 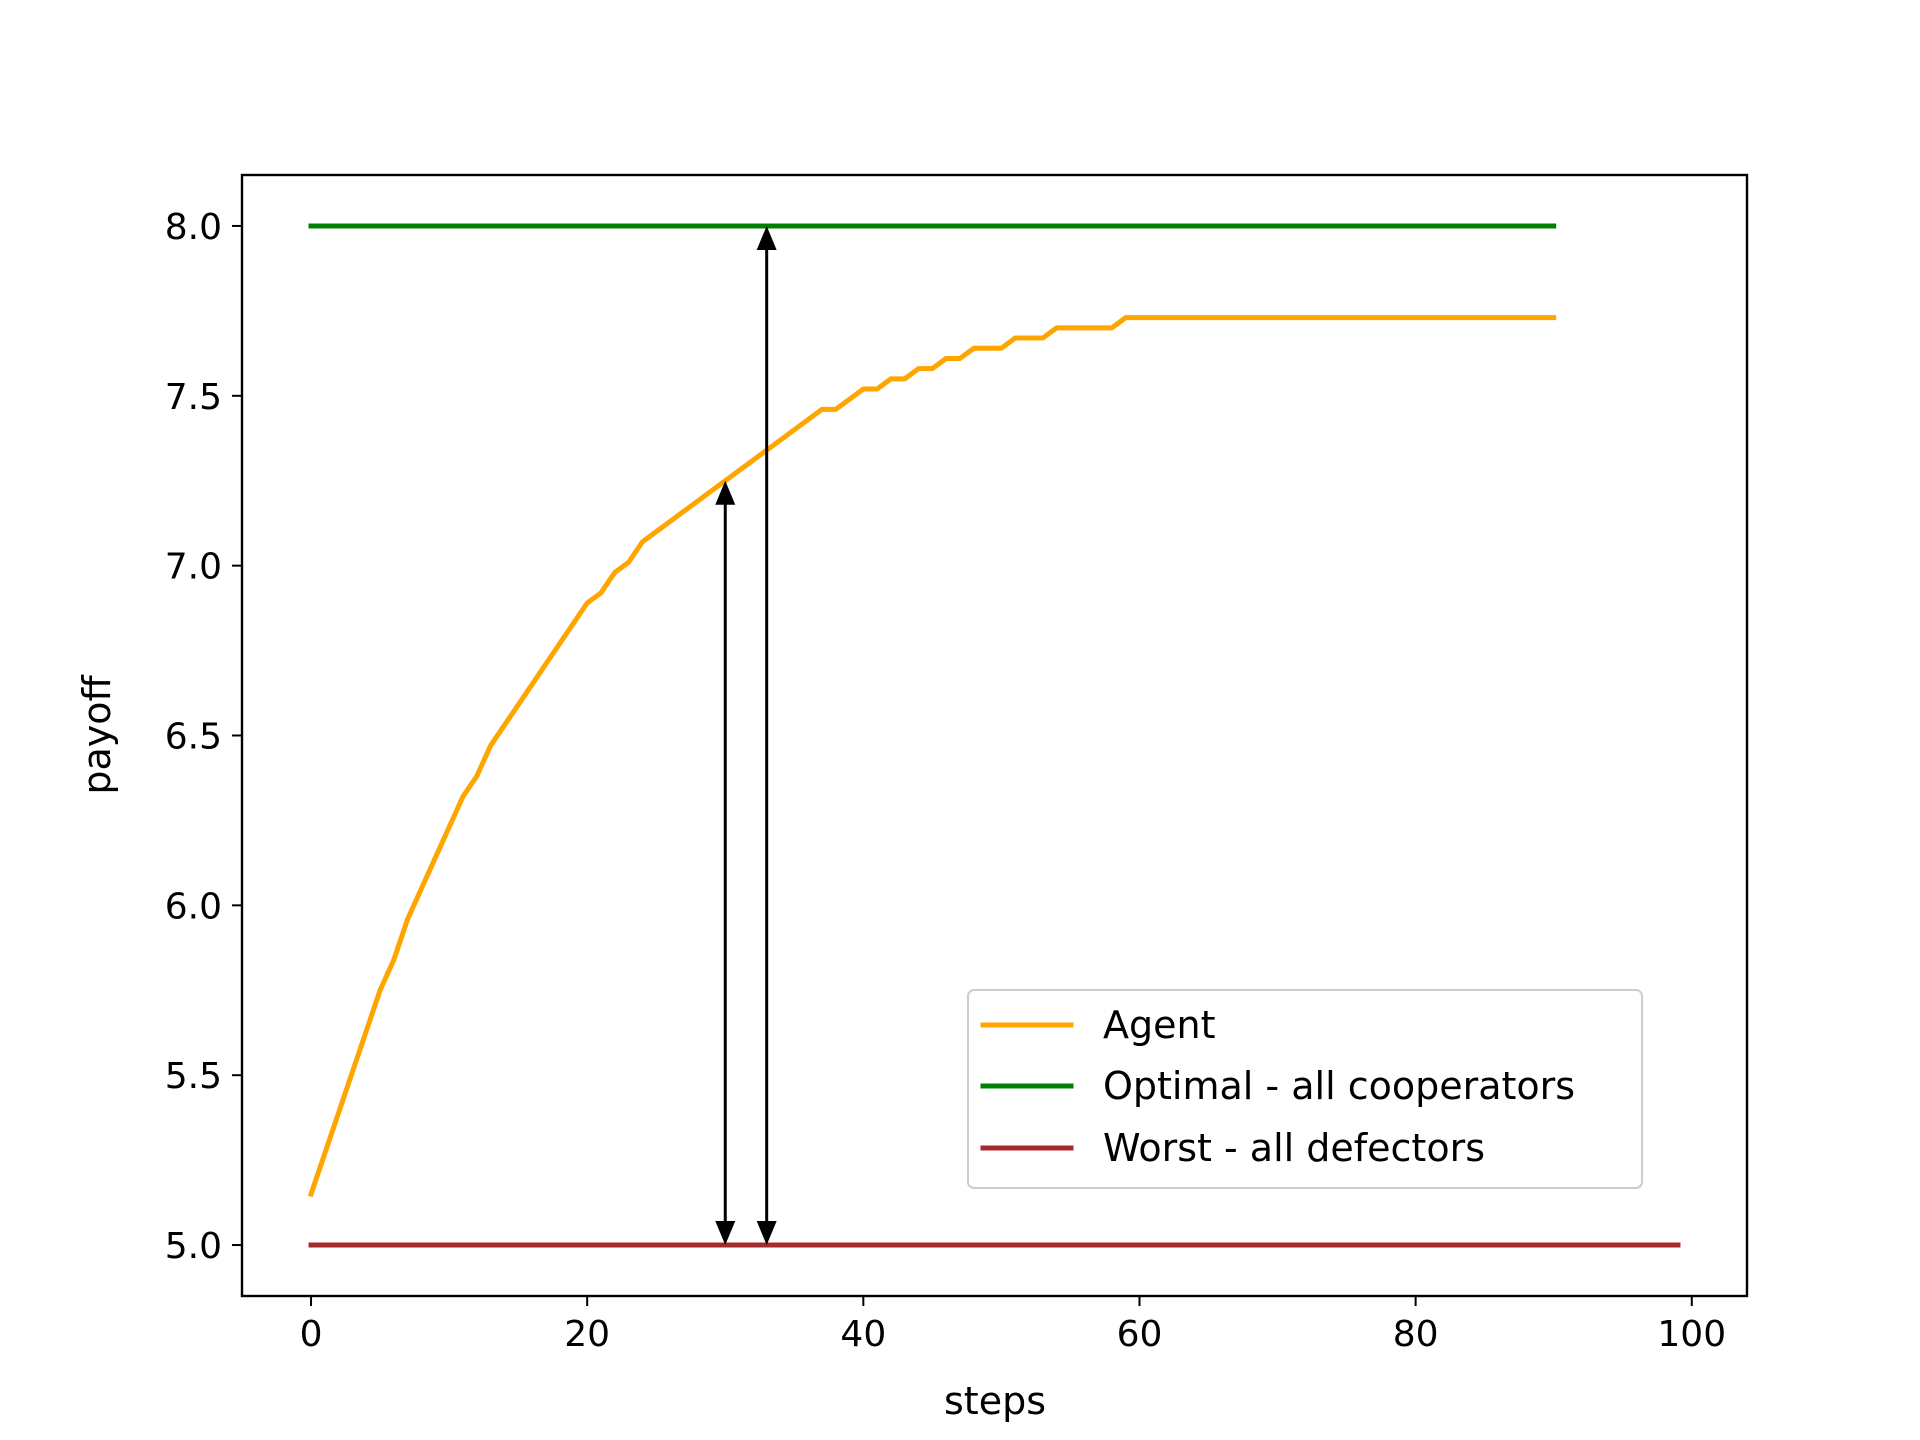 I want to click on x-tick-label: 100, so click(x=1691, y=1334).